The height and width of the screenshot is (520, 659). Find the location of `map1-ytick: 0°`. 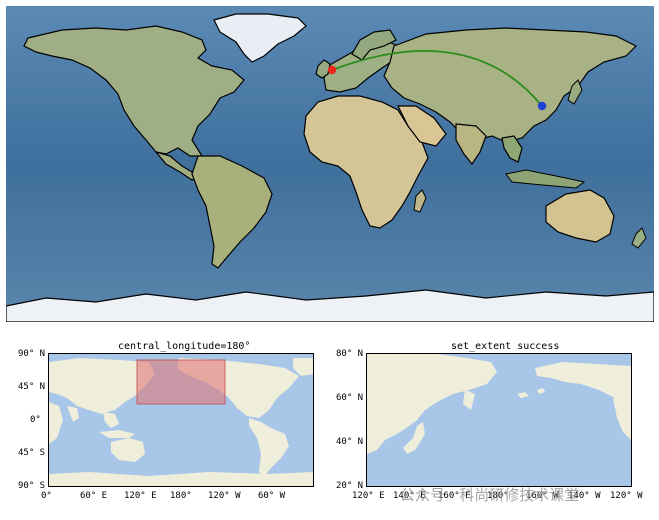

map1-ytick: 0° is located at coordinates (35, 420).